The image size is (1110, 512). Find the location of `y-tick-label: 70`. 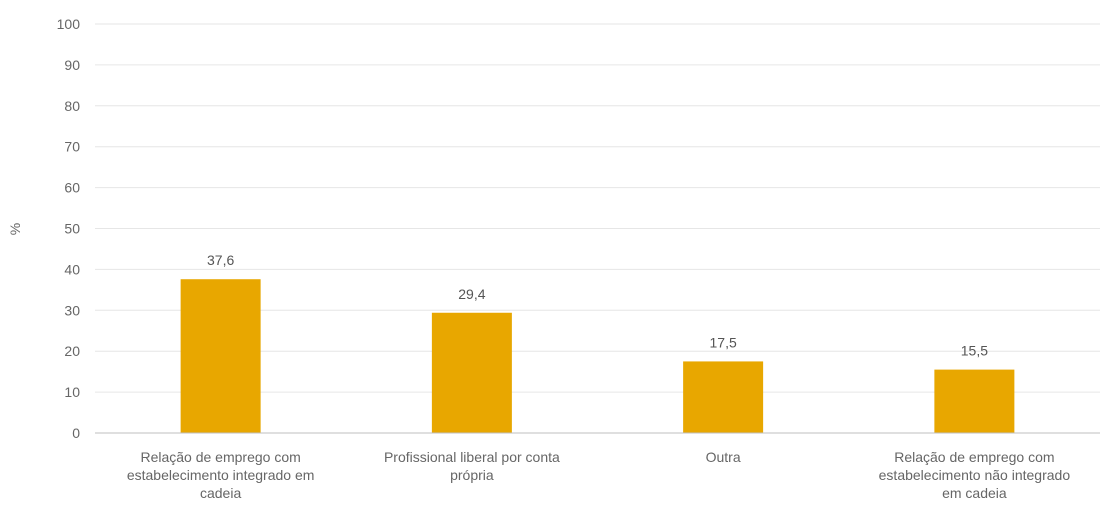

y-tick-label: 70 is located at coordinates (72, 147).